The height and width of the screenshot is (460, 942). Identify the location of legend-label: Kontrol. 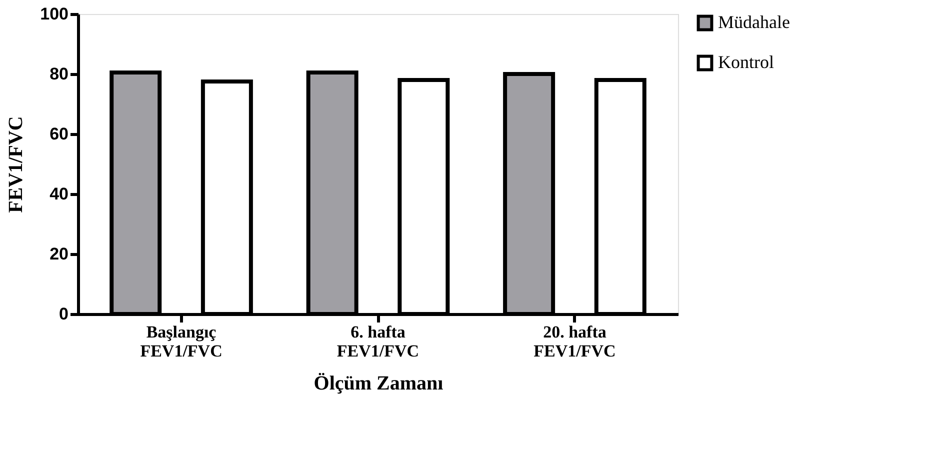
(746, 62).